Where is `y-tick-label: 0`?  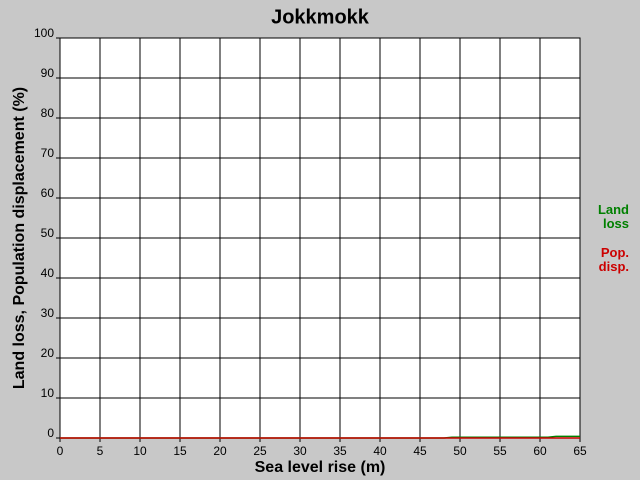 y-tick-label: 0 is located at coordinates (50, 433).